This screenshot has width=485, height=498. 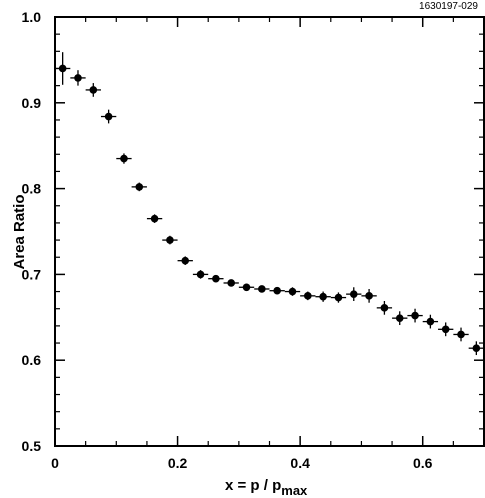 I want to click on y-tick-label: 0.9, so click(x=32, y=103).